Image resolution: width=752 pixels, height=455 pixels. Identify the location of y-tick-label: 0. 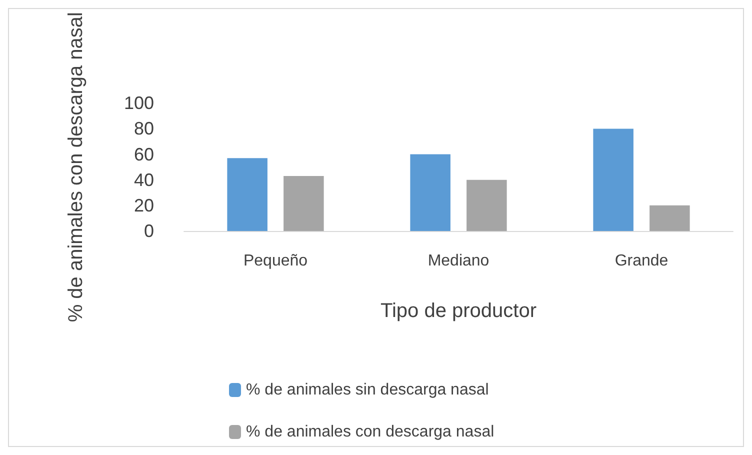
(149, 231).